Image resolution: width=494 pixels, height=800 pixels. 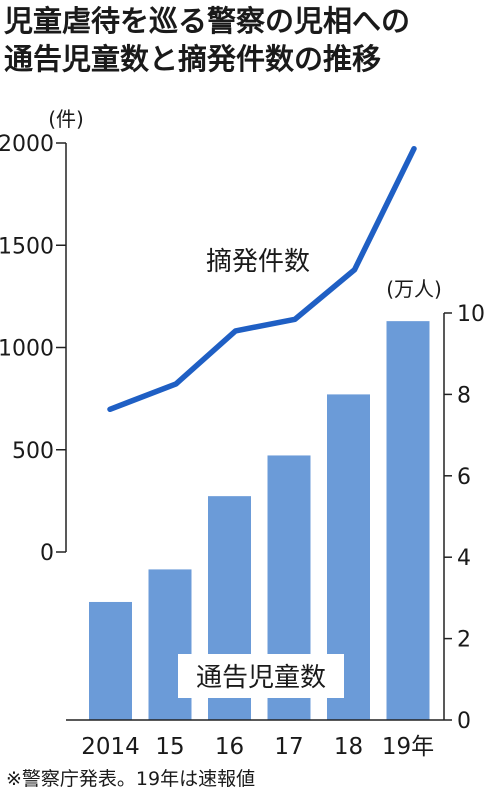 What do you see at coordinates (471, 314) in the screenshot?
I see `right-tick-label-5: 10` at bounding box center [471, 314].